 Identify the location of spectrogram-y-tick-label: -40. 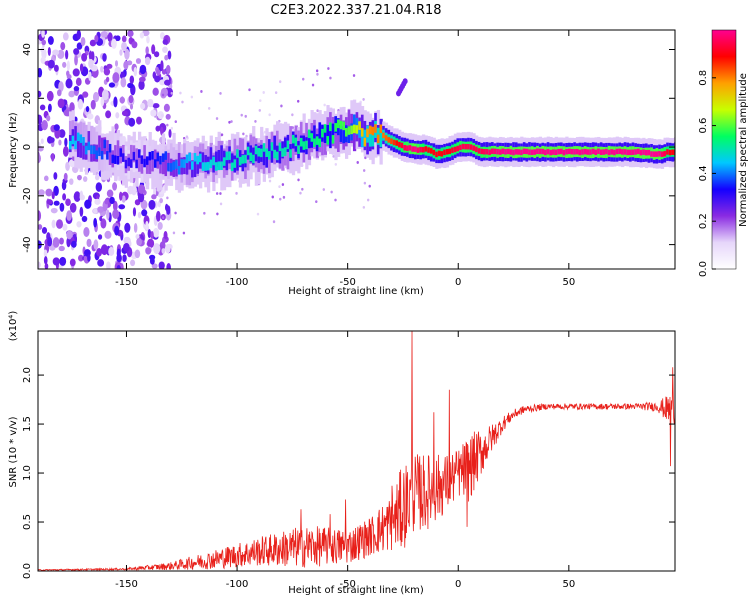
(27, 244).